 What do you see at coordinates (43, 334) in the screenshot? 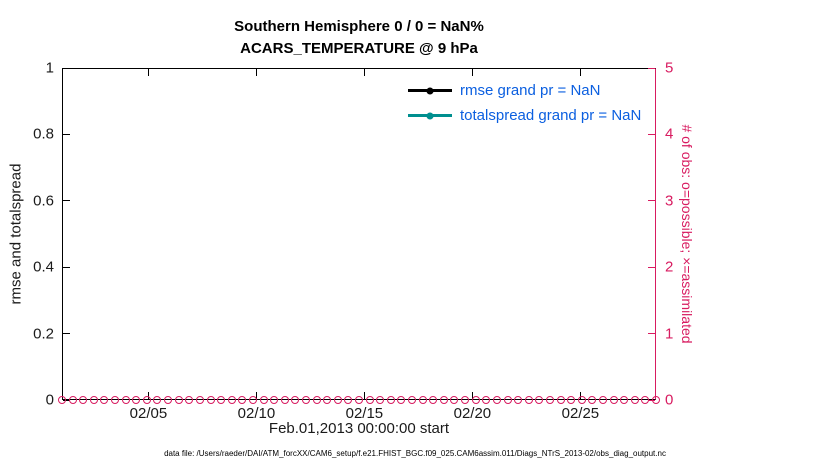
I see `ytick-left-label: 0.2` at bounding box center [43, 334].